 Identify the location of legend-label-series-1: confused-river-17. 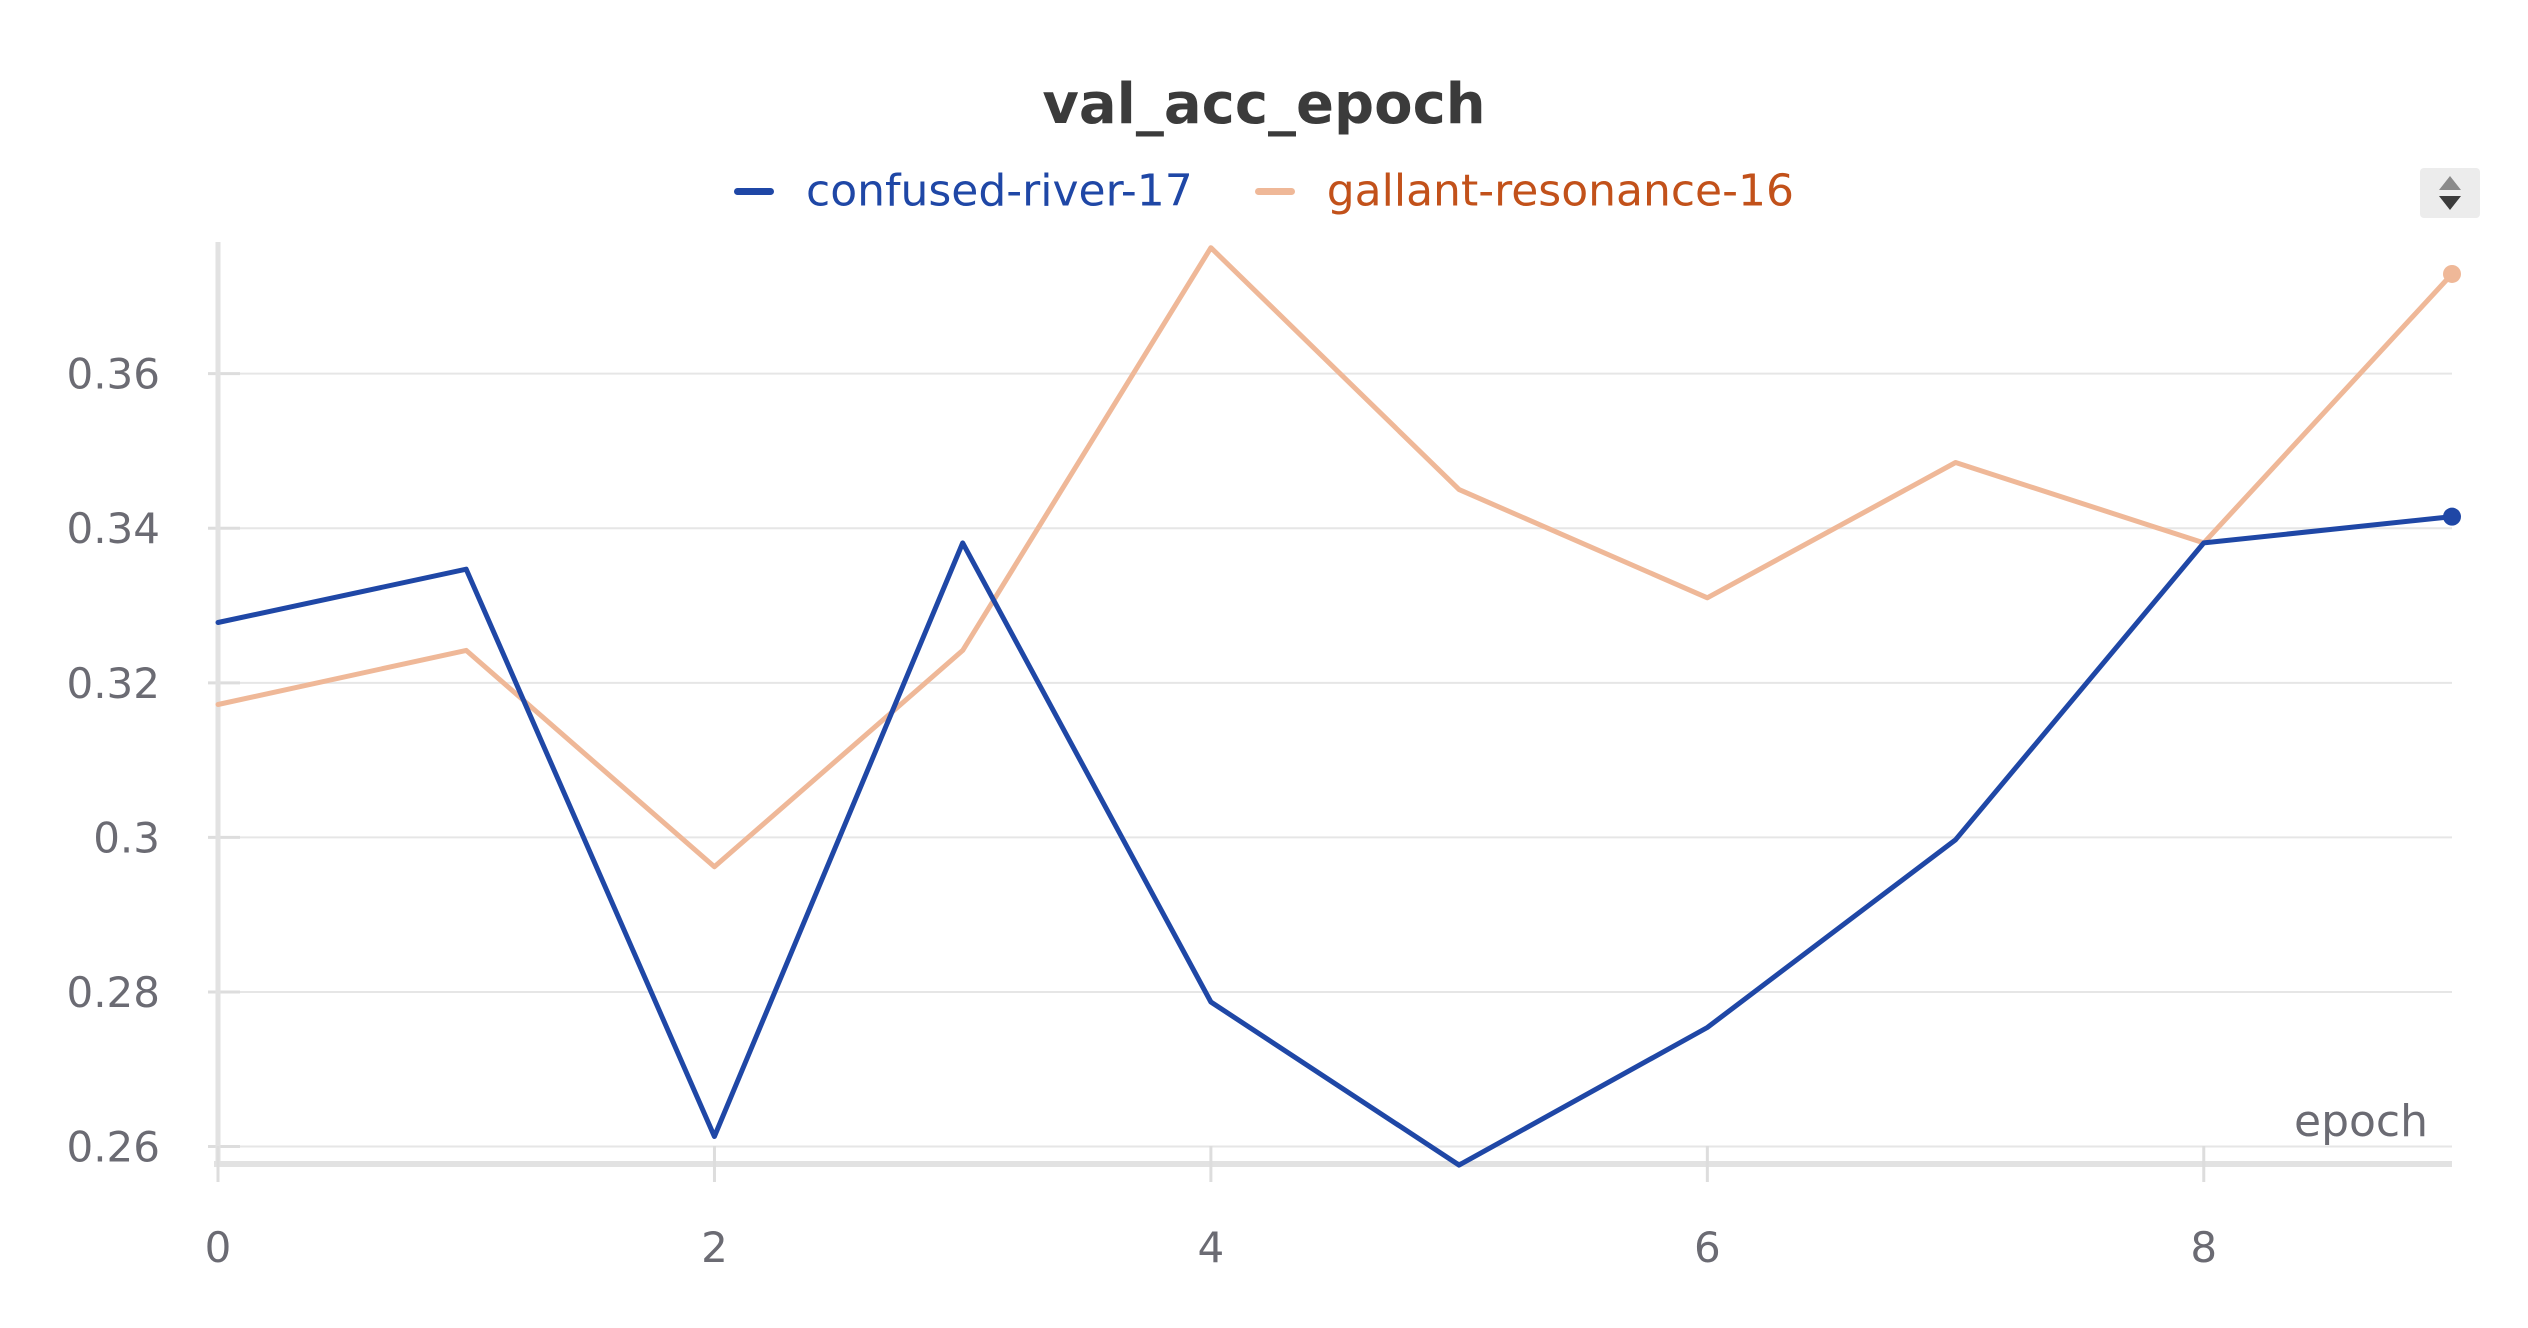
(999, 191).